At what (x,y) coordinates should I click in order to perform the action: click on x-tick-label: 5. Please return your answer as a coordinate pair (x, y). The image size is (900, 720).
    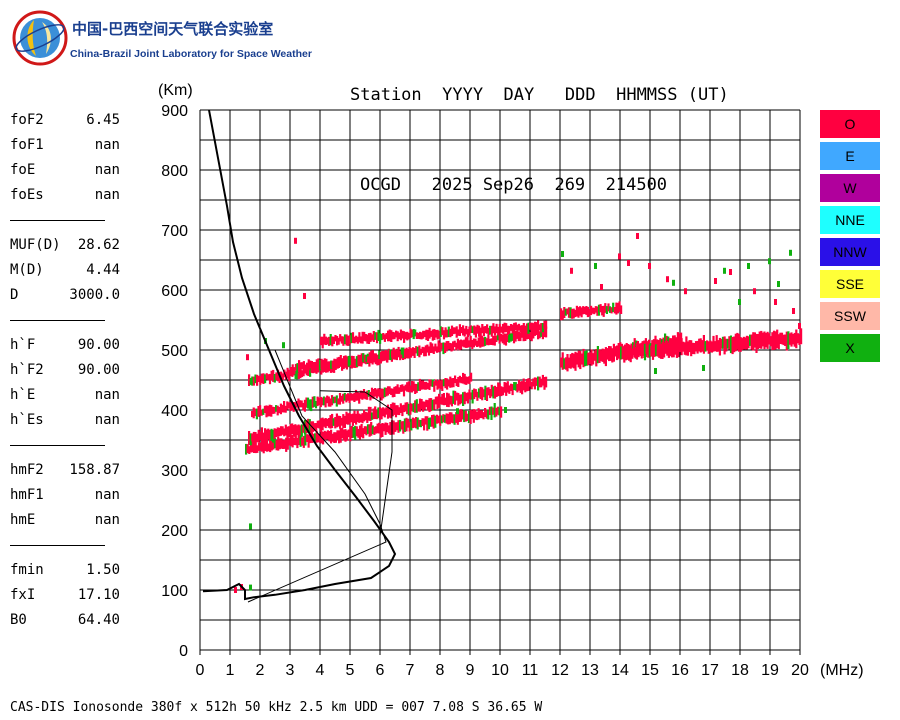
    Looking at the image, I should click on (350, 670).